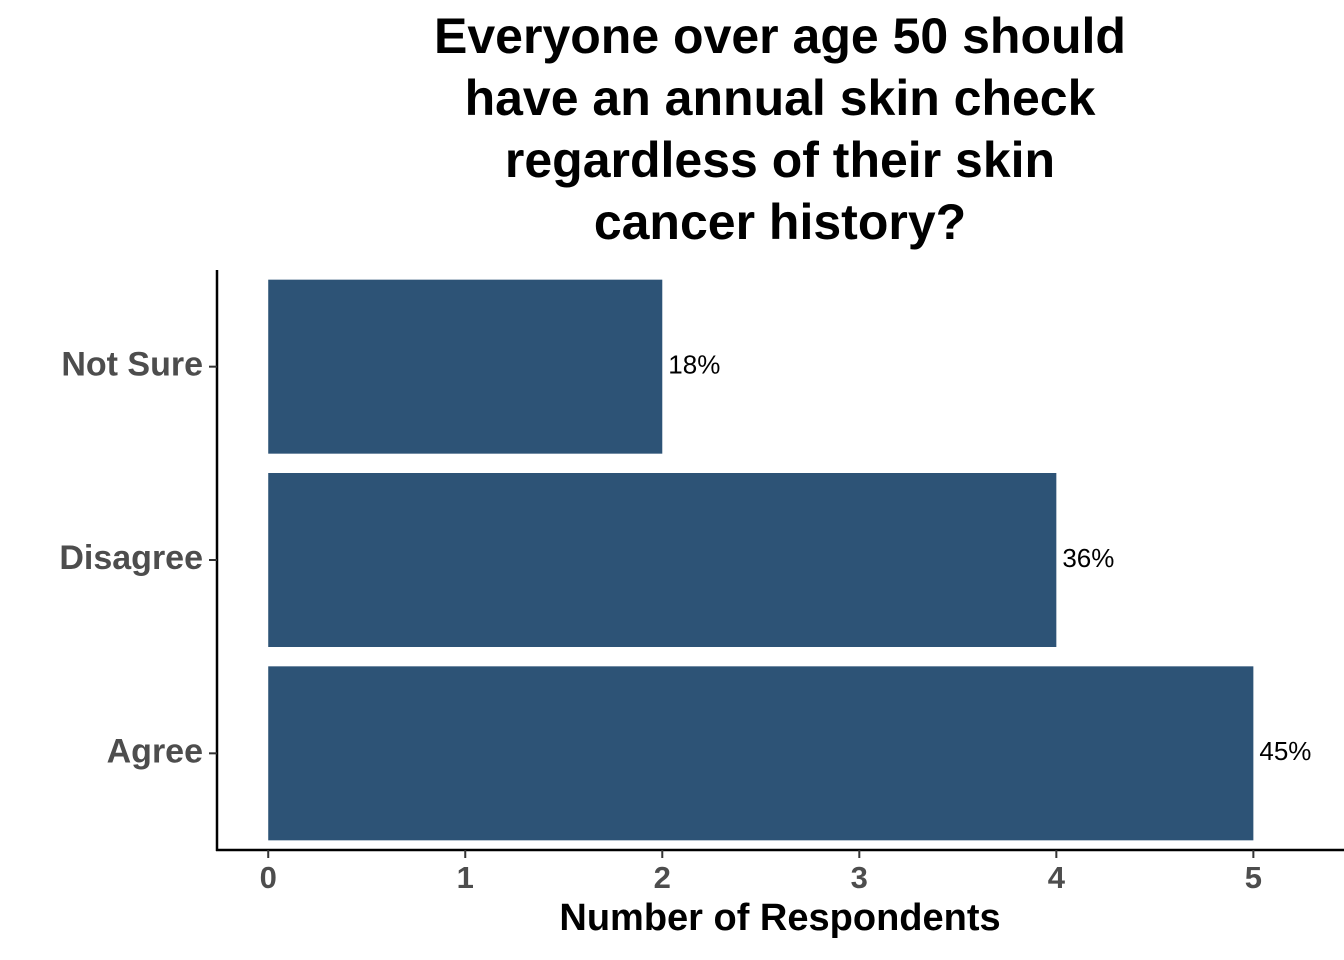  I want to click on x-tick-label: 1, so click(465, 877).